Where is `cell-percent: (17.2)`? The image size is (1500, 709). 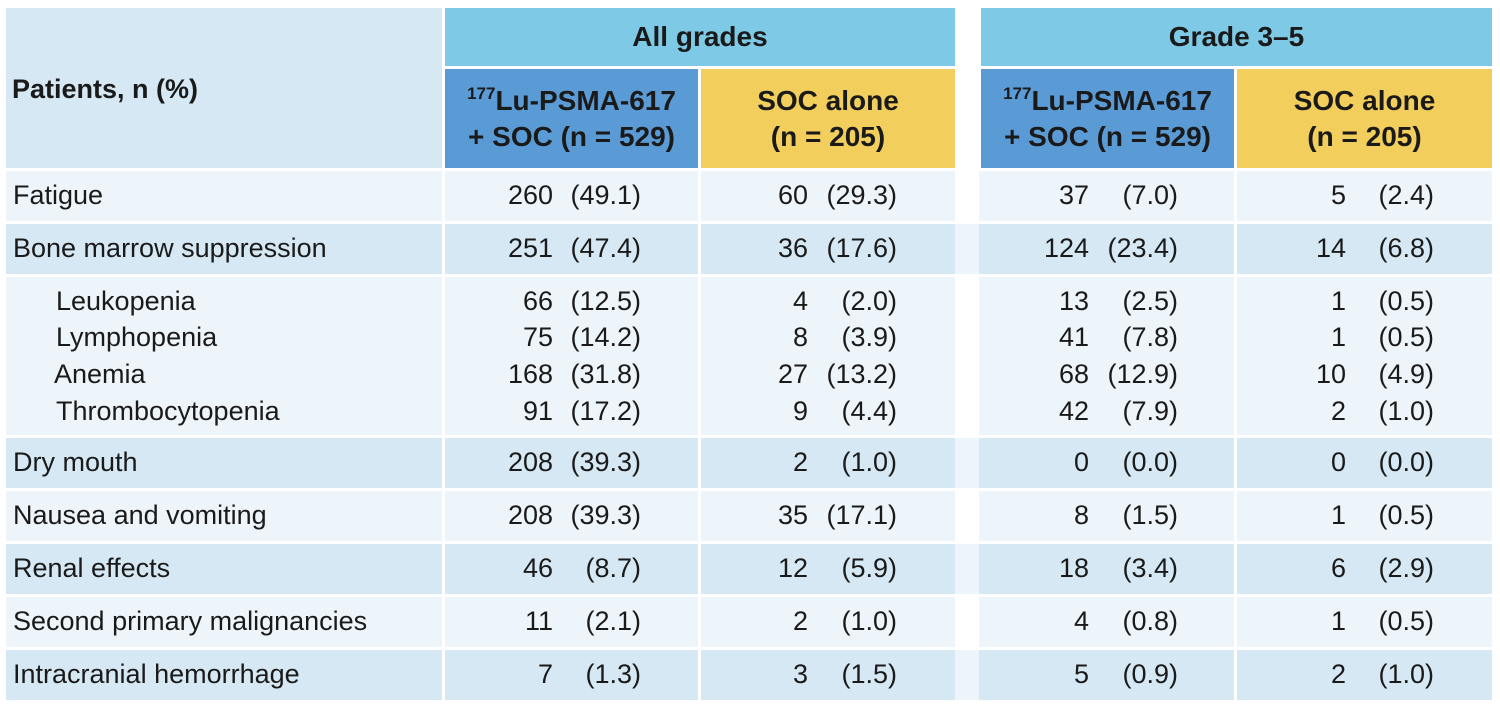 cell-percent: (17.2) is located at coordinates (605, 411).